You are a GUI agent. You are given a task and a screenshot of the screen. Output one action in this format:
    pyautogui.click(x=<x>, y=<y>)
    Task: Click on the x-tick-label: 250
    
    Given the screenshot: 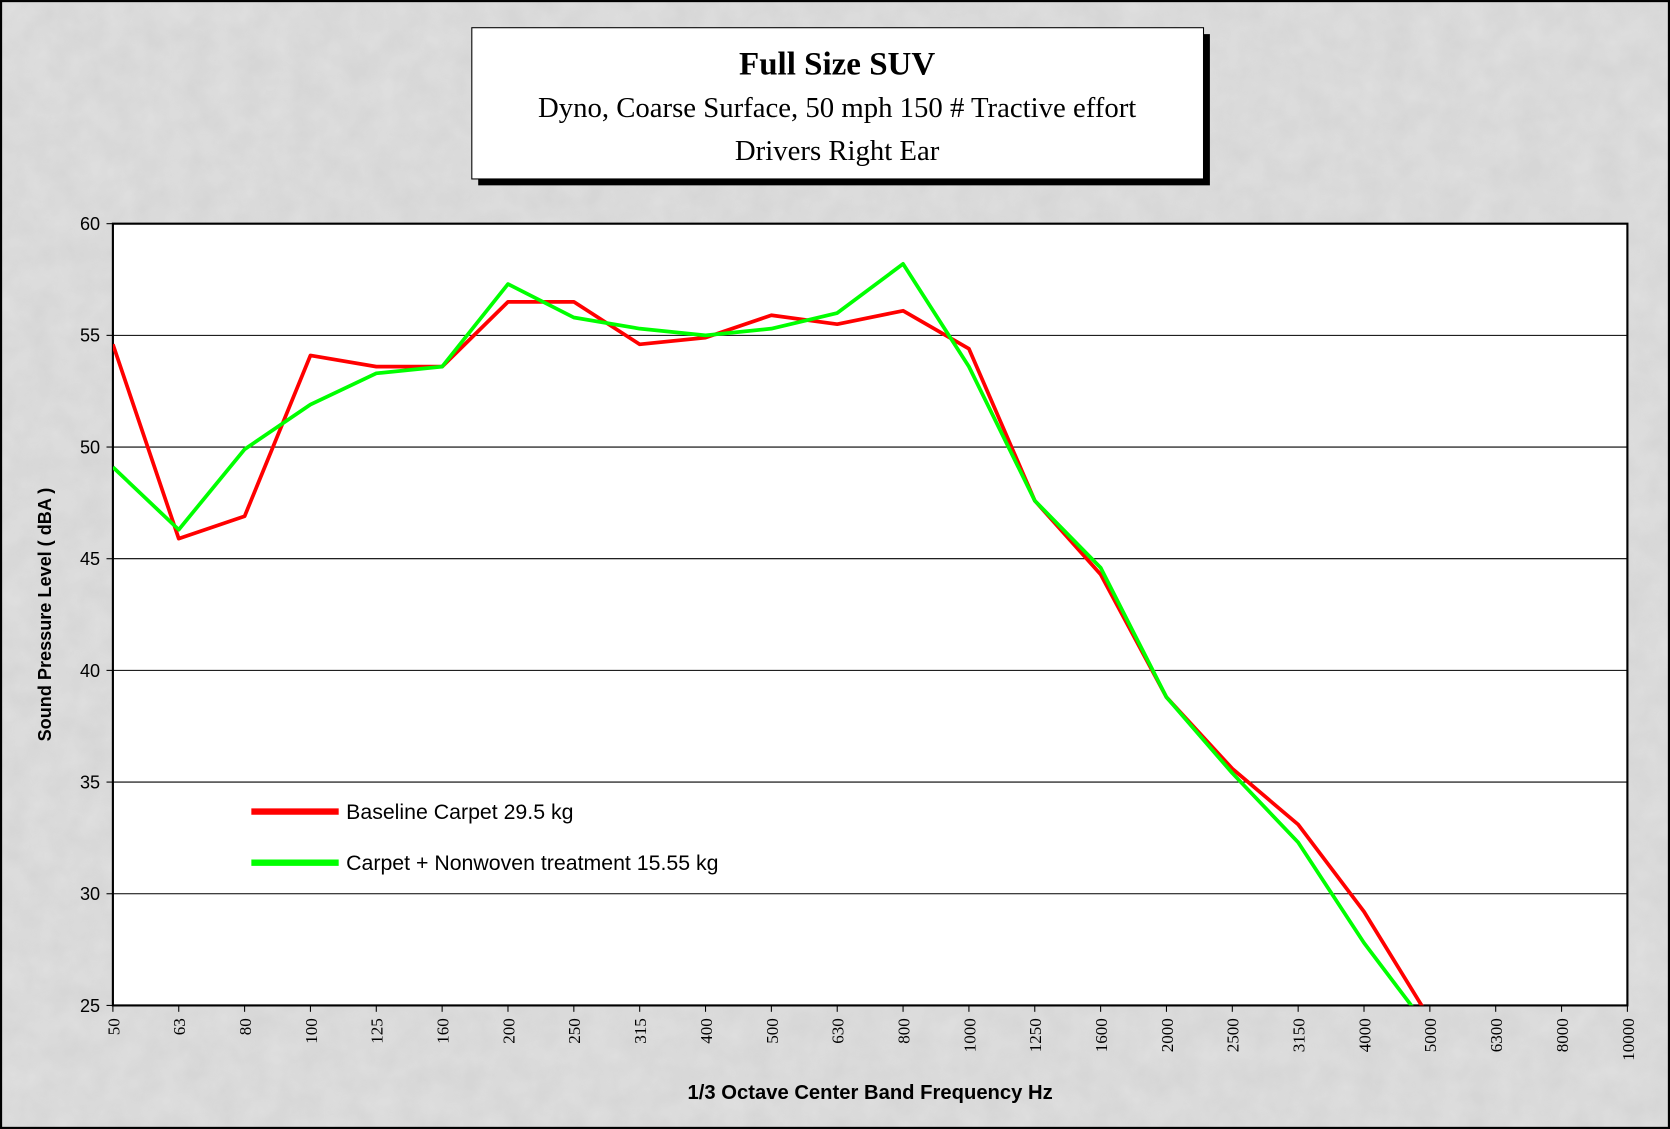 What is the action you would take?
    pyautogui.click(x=574, y=1031)
    